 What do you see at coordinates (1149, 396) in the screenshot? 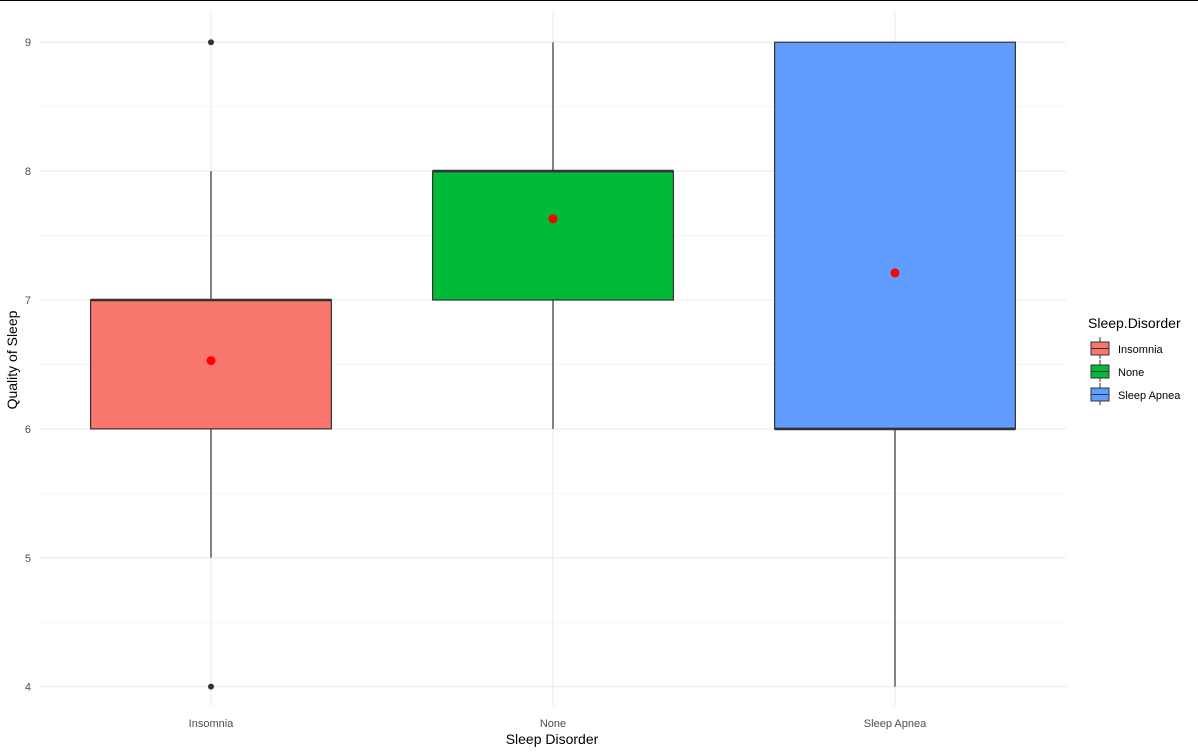
I see `legend-label: Sleep Apnea` at bounding box center [1149, 396].